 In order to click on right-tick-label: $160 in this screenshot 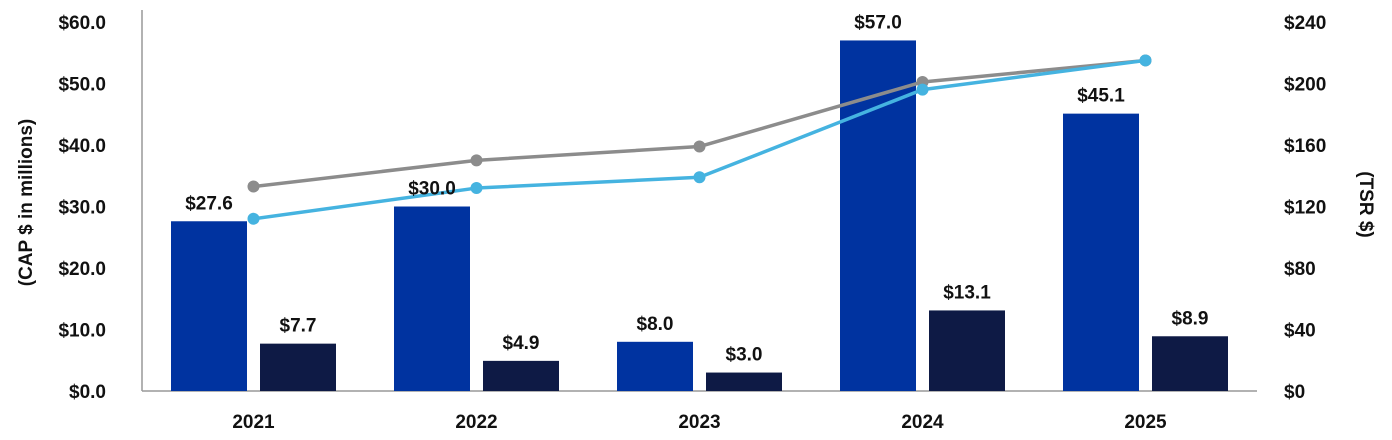, I will do `click(1305, 146)`.